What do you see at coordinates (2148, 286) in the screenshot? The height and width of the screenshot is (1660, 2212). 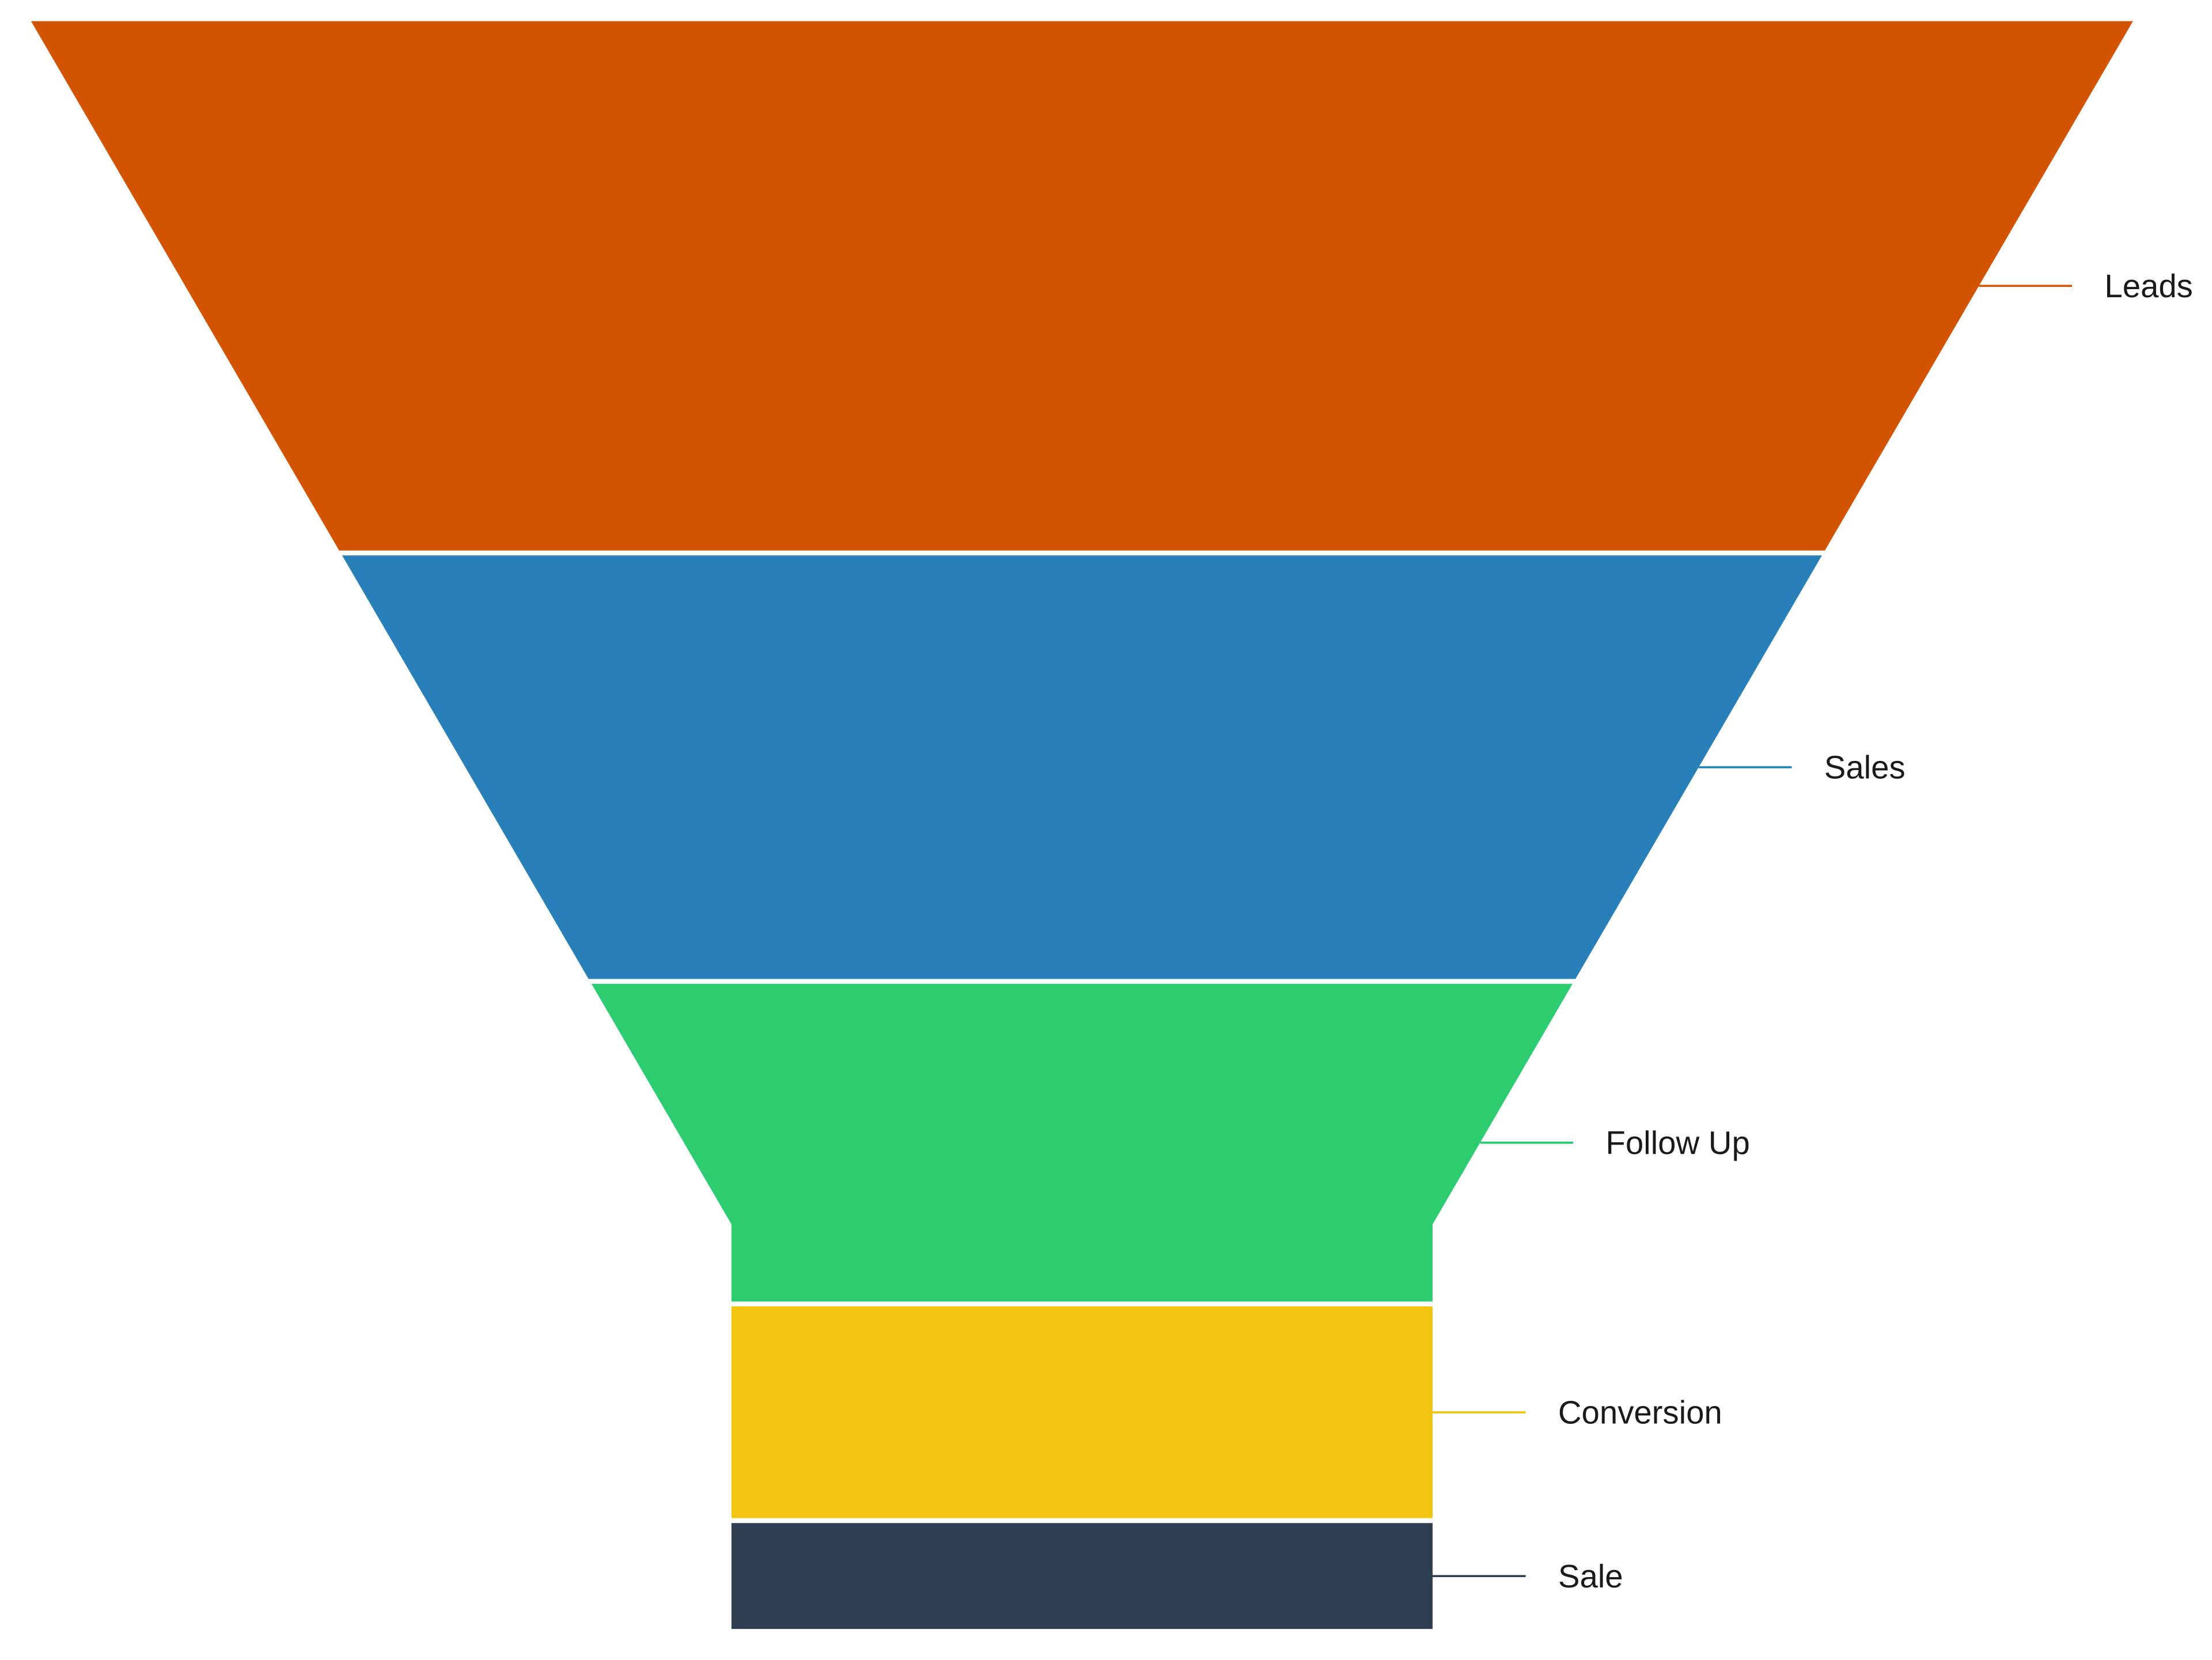 I see `label-leads: Leads` at bounding box center [2148, 286].